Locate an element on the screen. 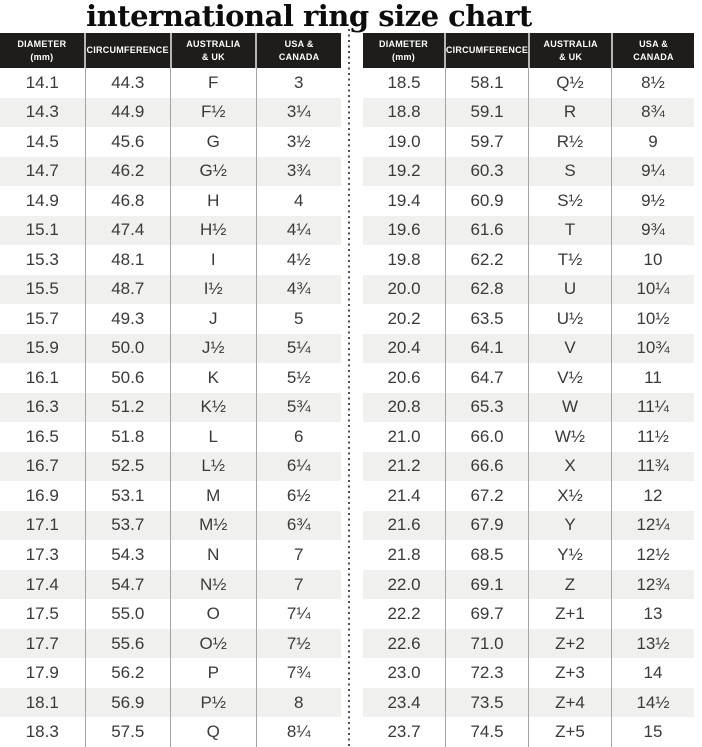 The image size is (702, 747). table-row: 19.4 60.9 S½ 9½ is located at coordinates (528, 201).